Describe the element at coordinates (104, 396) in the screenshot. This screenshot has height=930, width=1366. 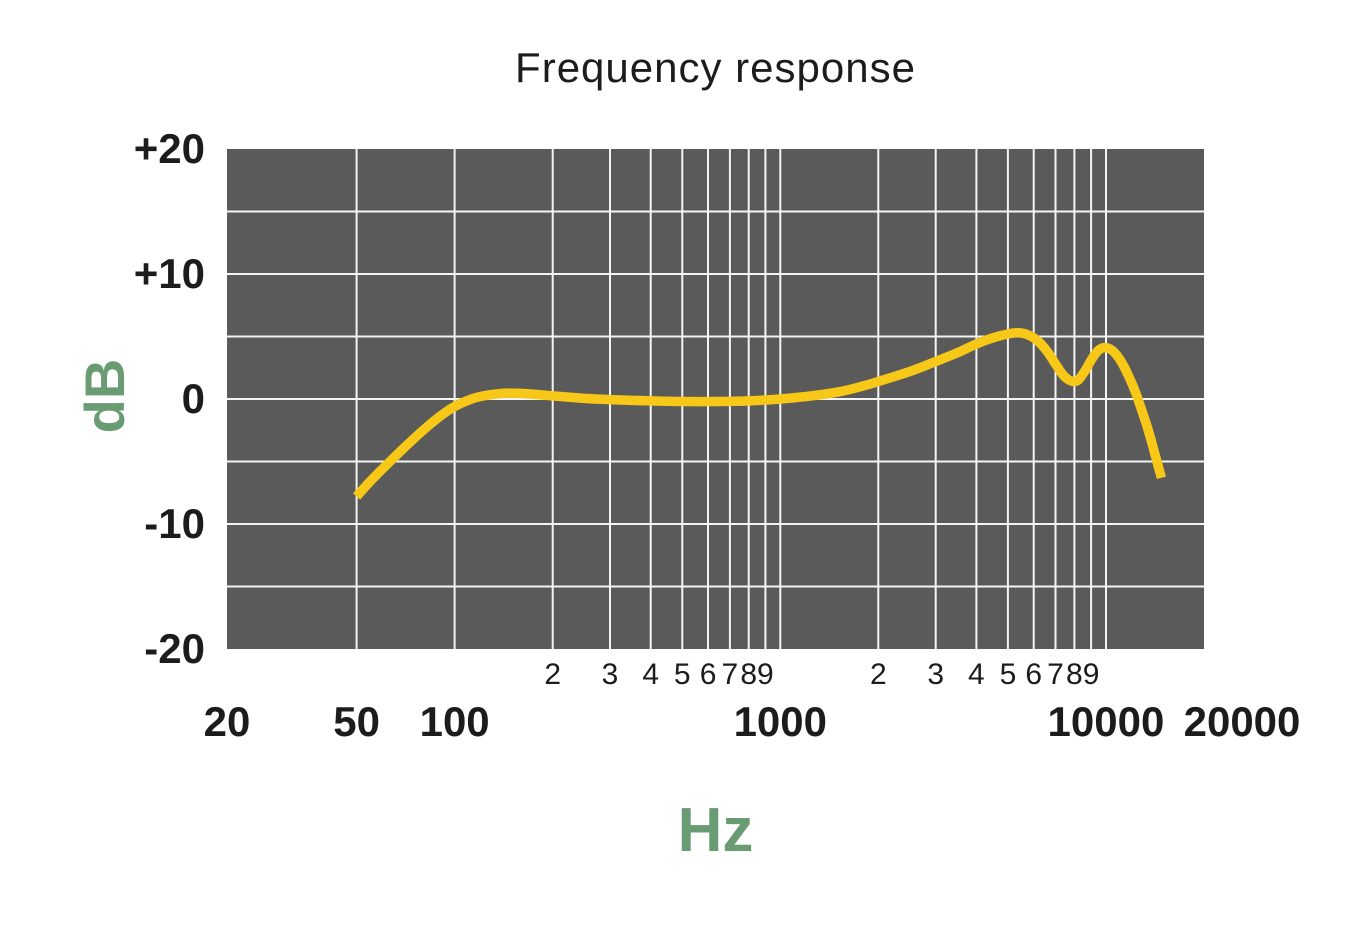
I see `y-axis-label: dB` at that location.